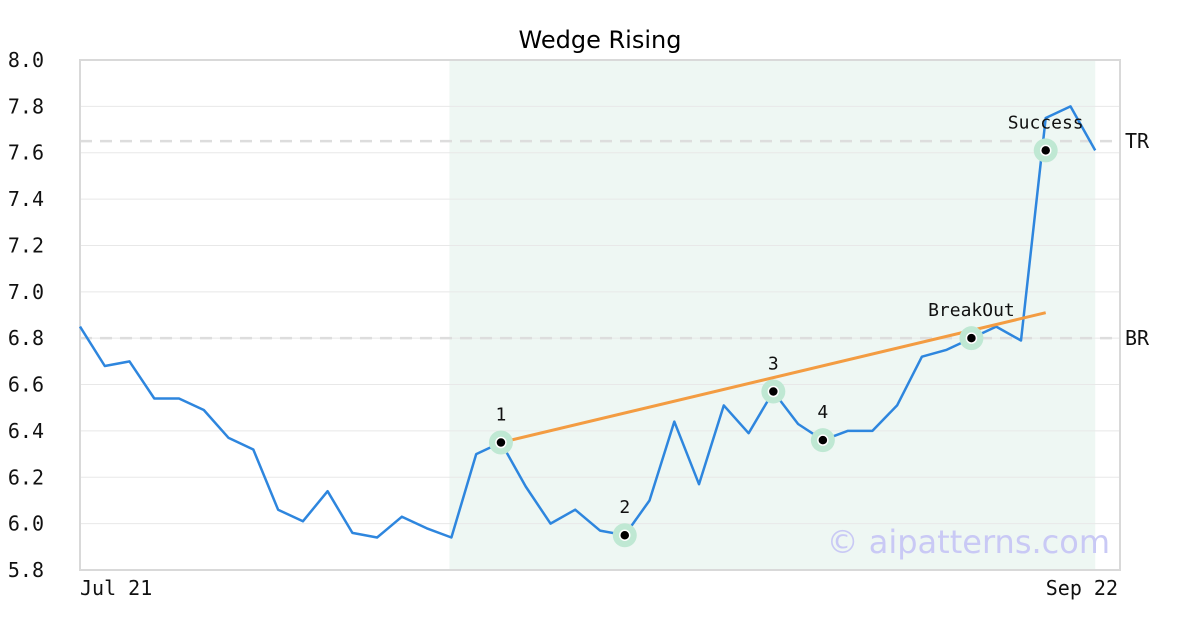  Describe the element at coordinates (26, 477) in the screenshot. I see `y-tick-label: 6.2` at that location.